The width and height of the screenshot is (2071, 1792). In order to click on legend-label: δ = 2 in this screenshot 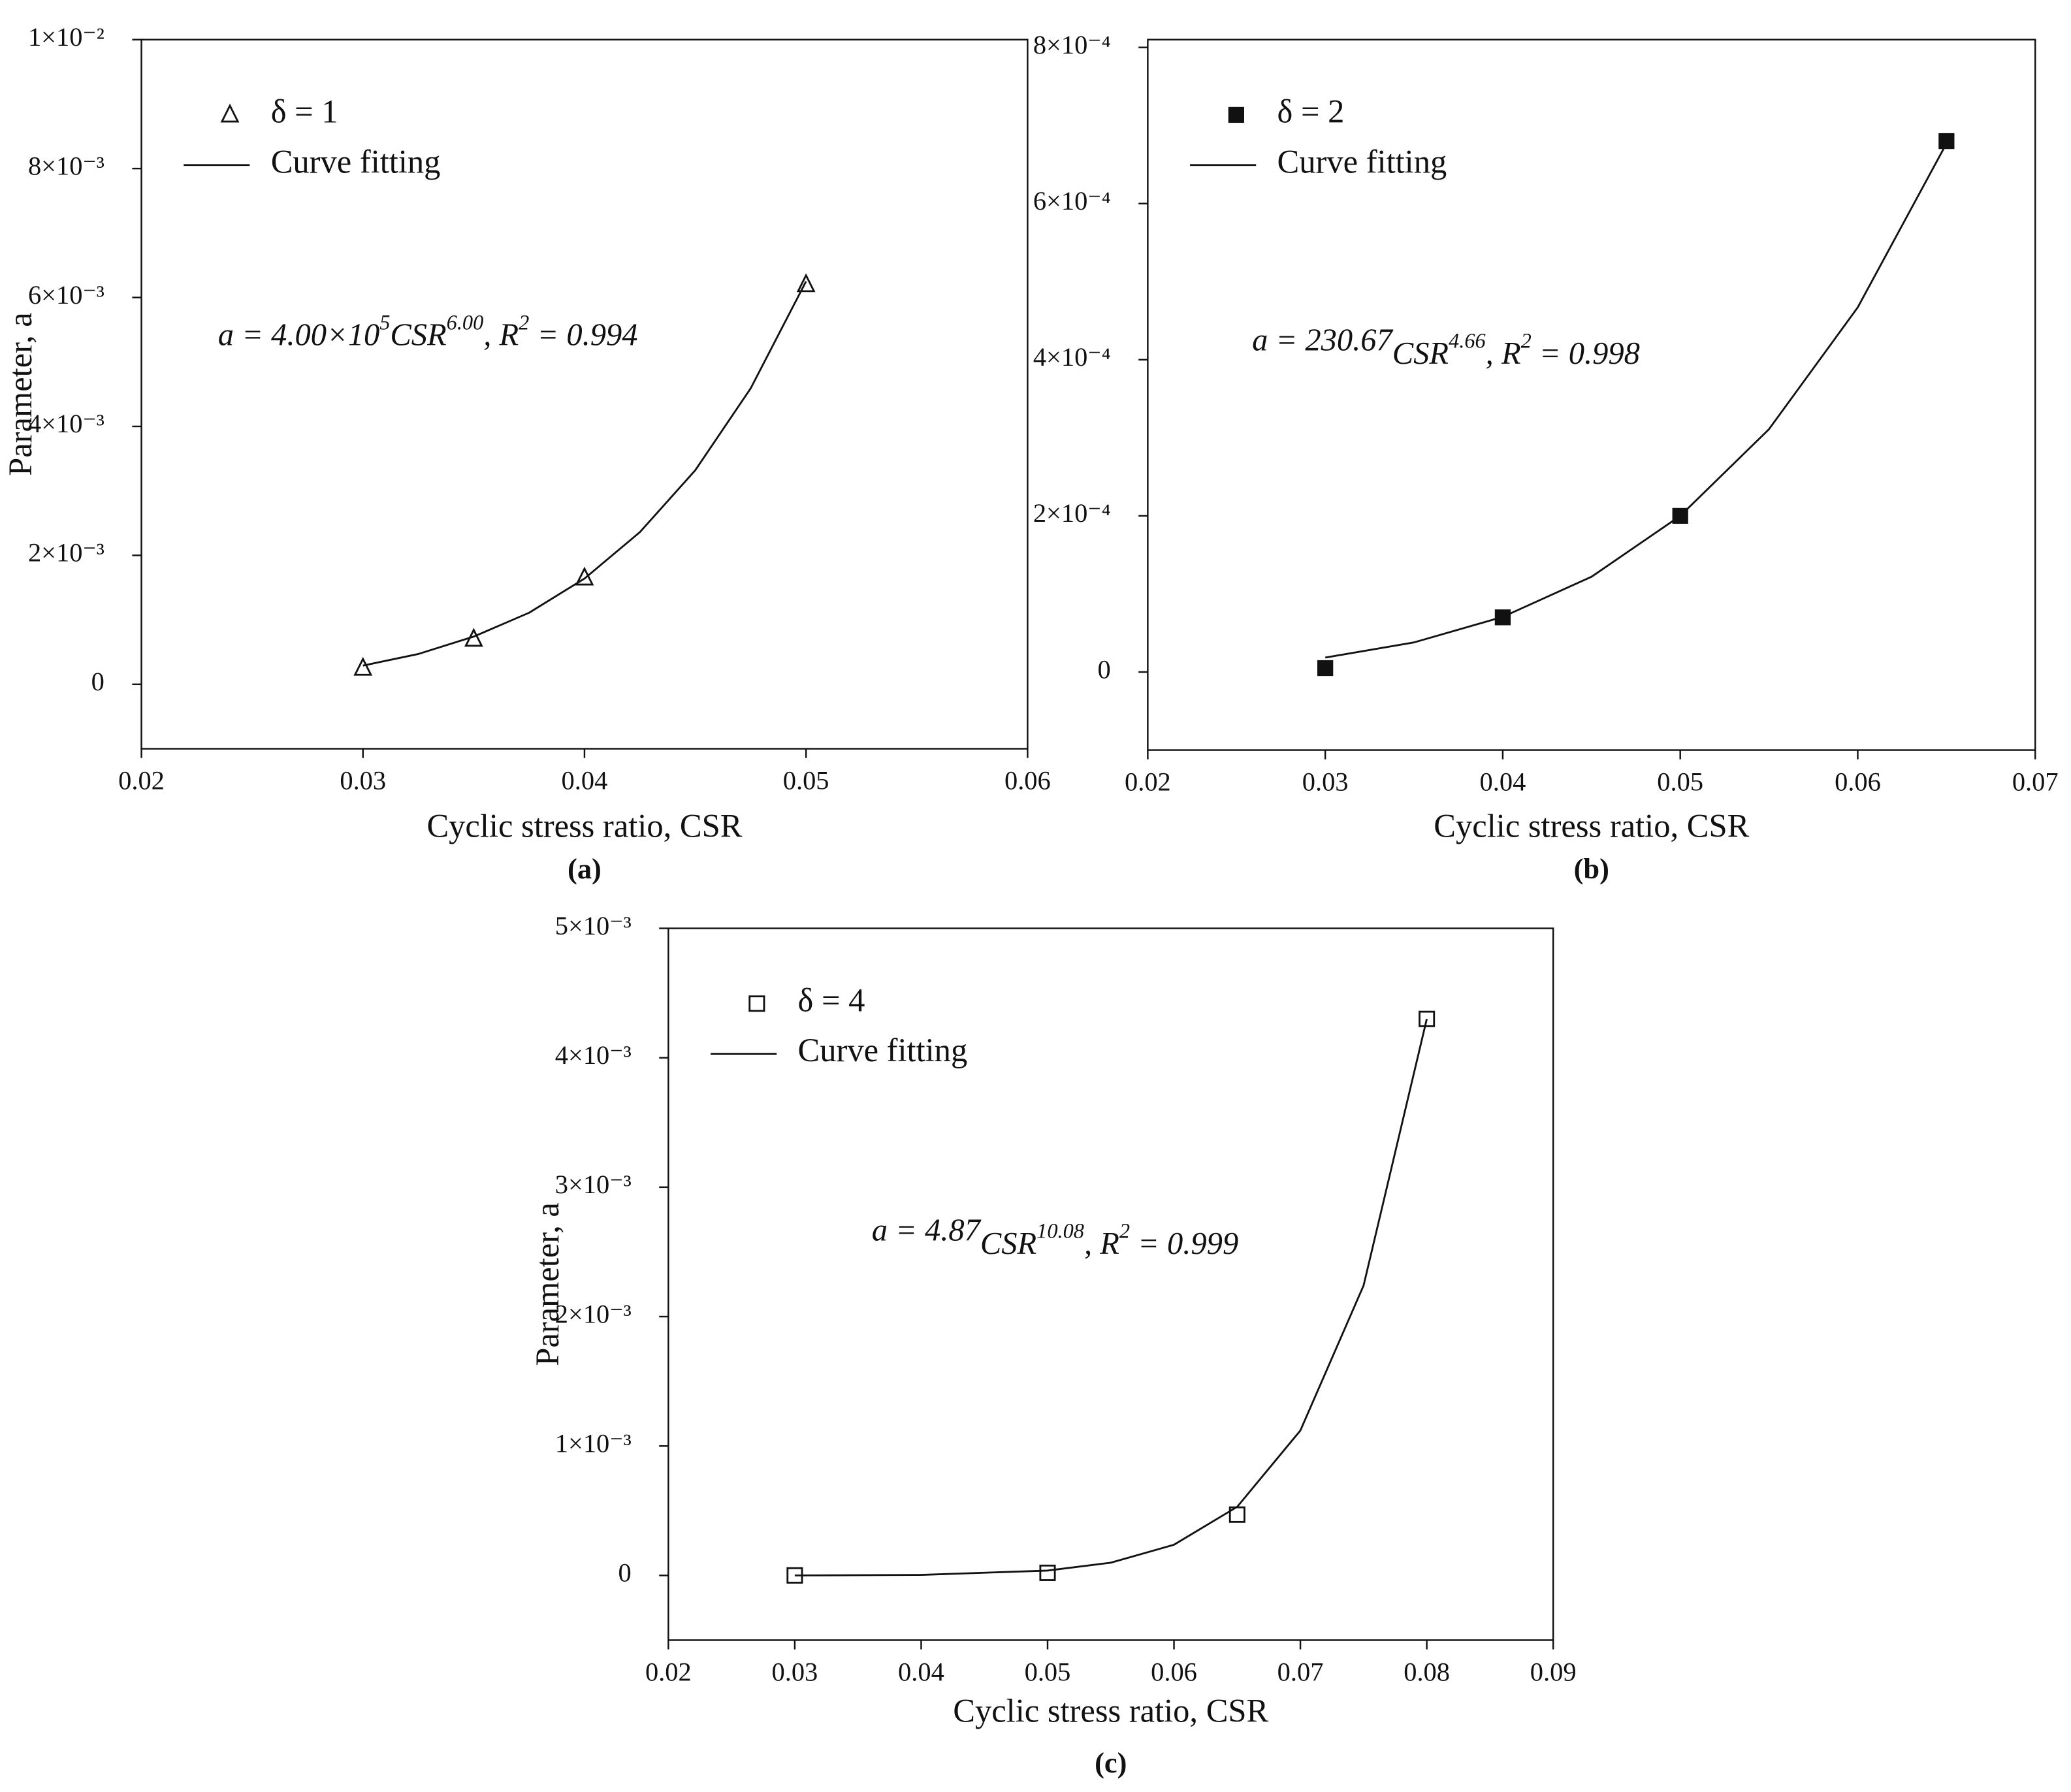, I will do `click(1311, 111)`.